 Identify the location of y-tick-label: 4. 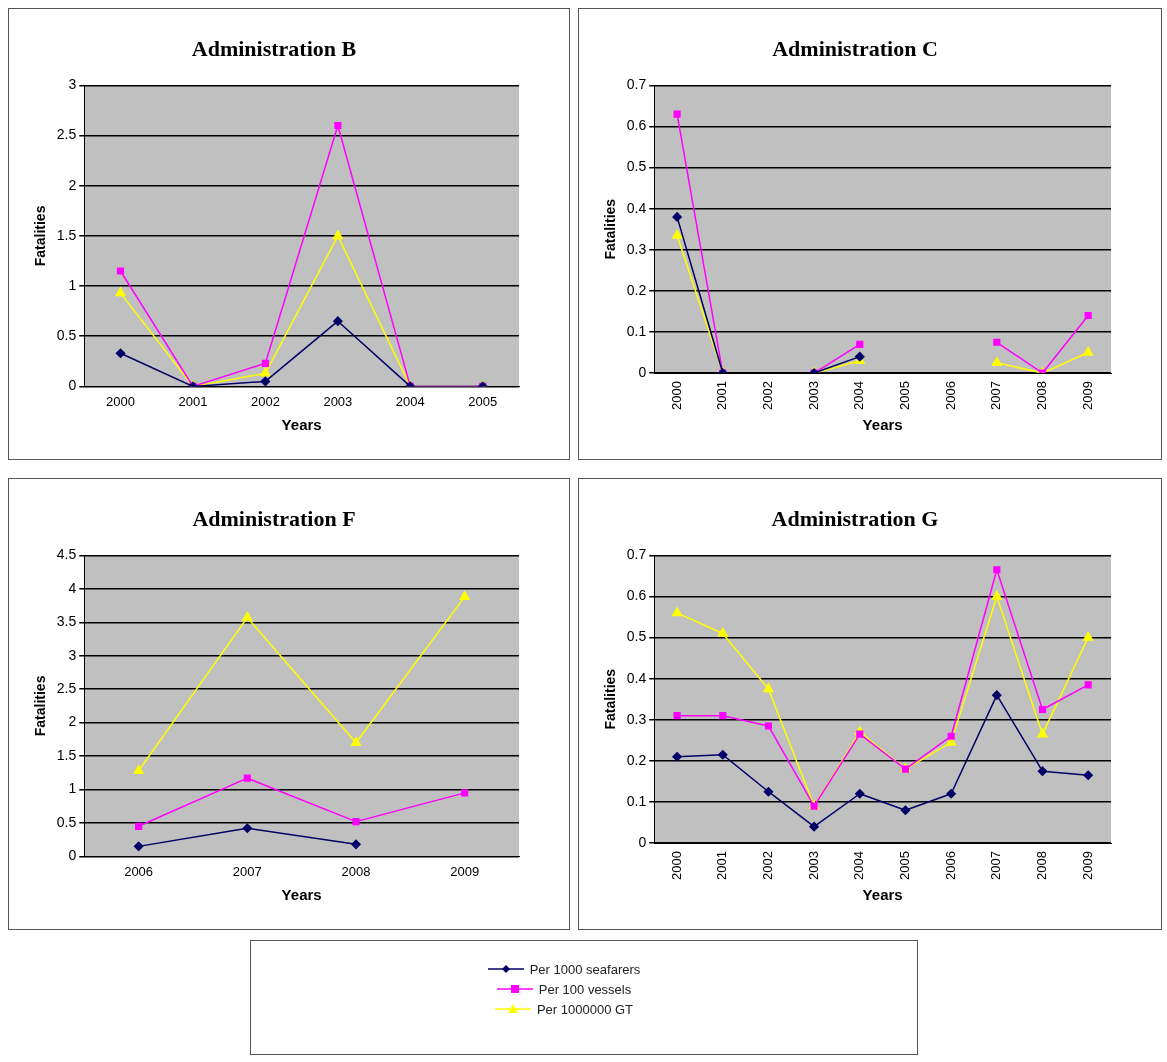
(72, 587).